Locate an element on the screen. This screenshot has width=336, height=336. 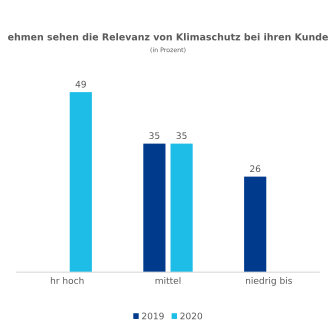
x-tick-label: niedrig bis is located at coordinates (269, 281).